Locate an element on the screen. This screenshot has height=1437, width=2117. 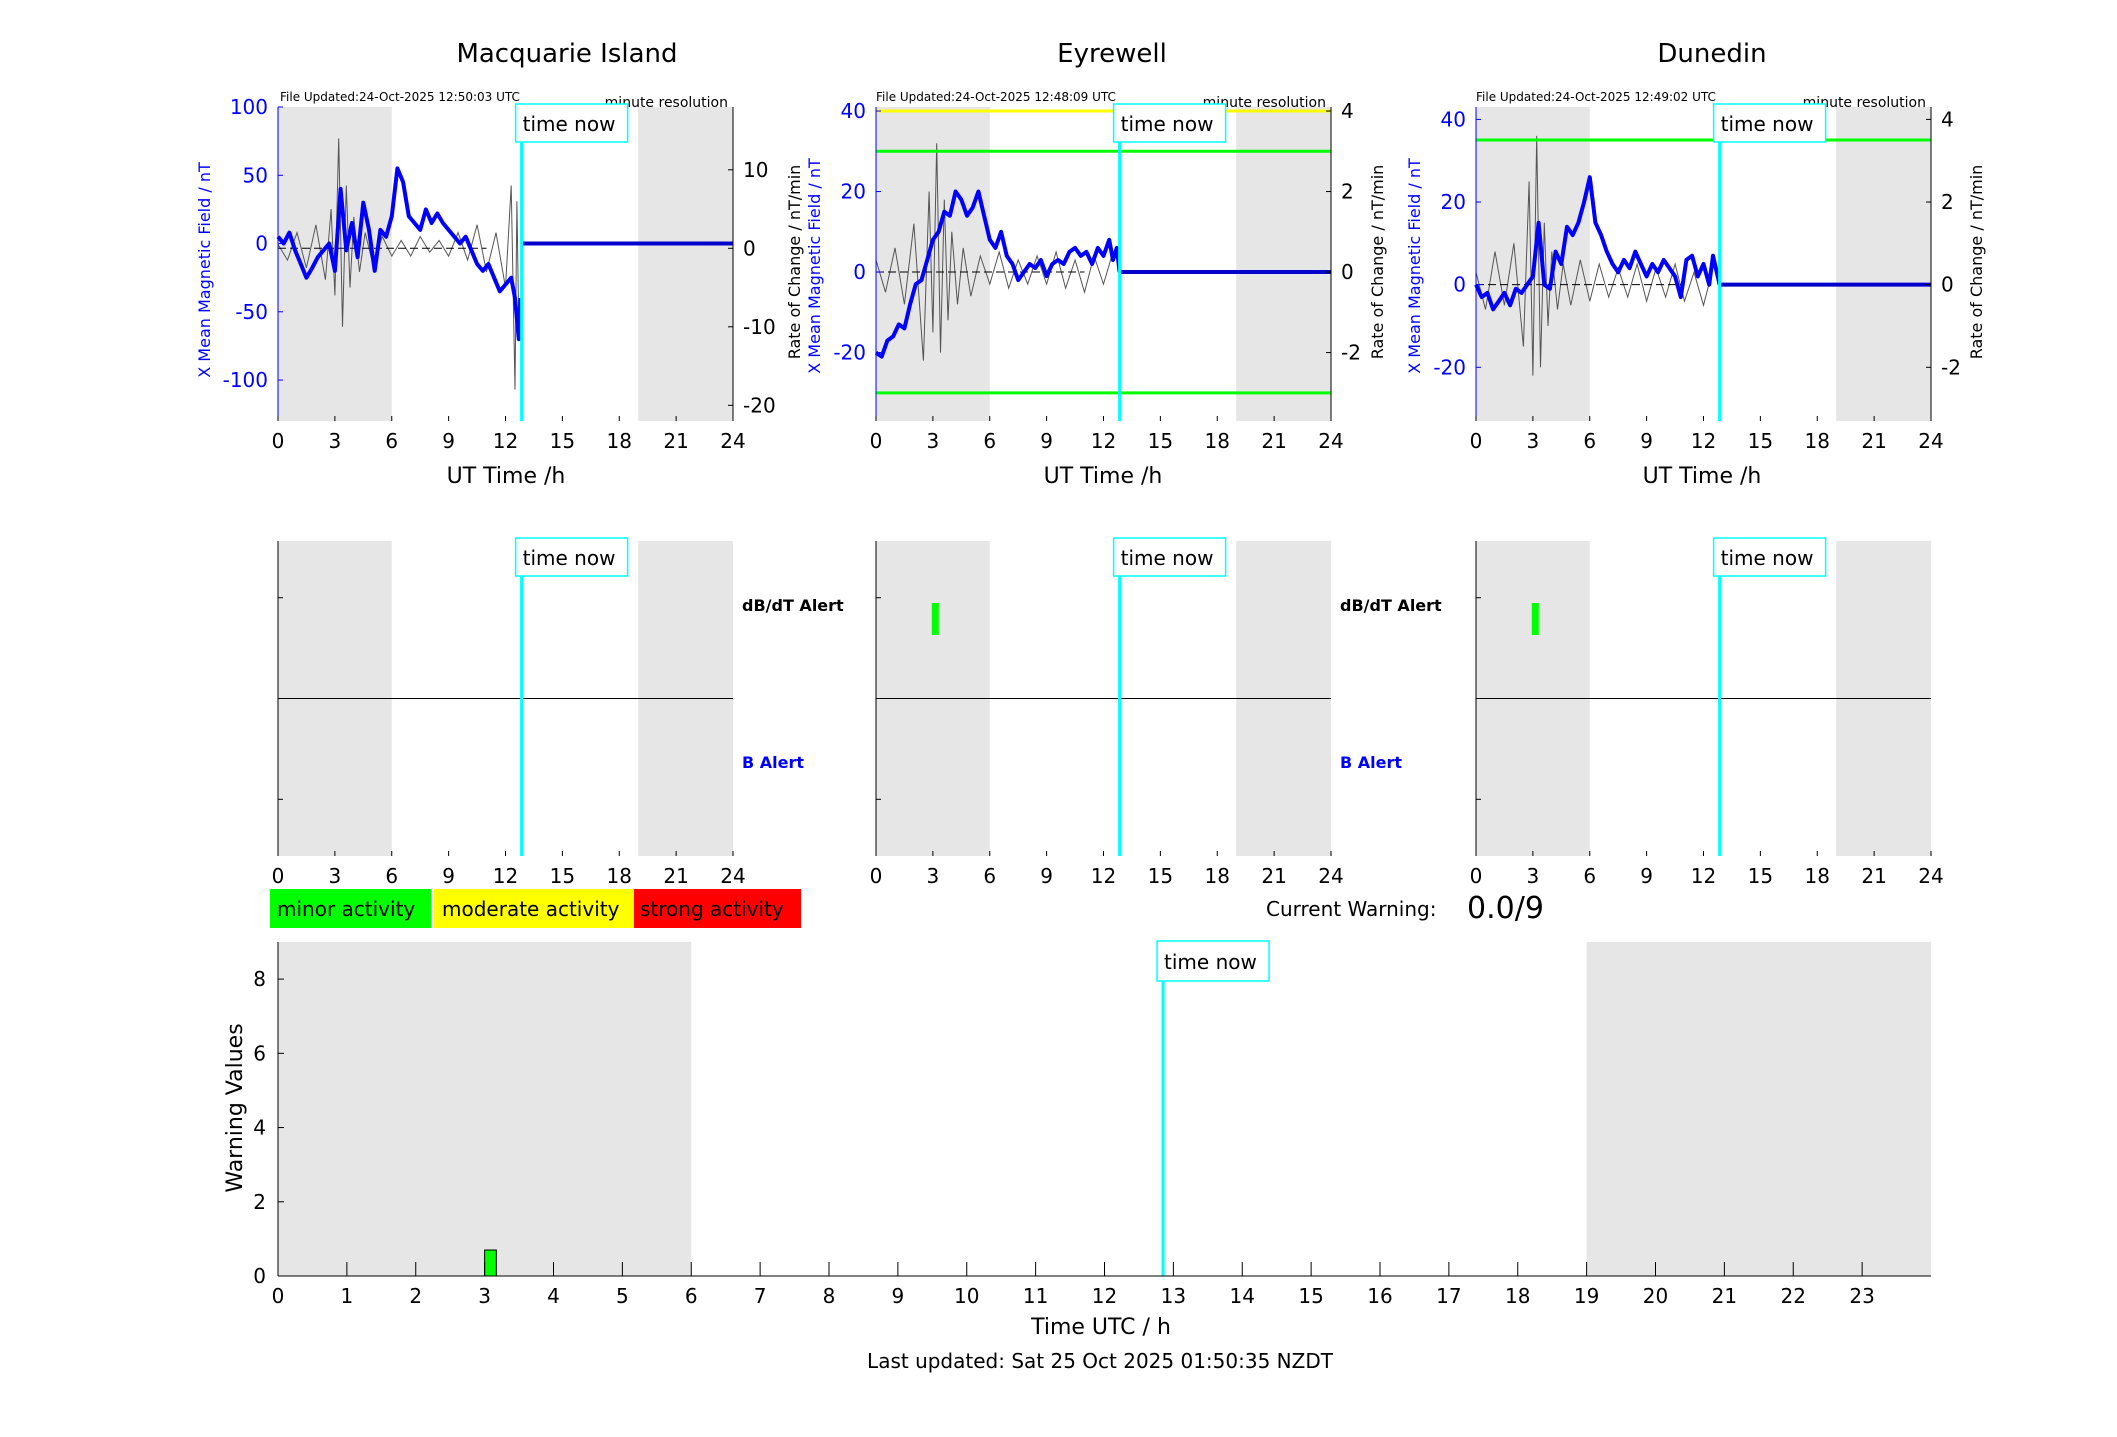
y-tick-label: 2 is located at coordinates (259, 1202).